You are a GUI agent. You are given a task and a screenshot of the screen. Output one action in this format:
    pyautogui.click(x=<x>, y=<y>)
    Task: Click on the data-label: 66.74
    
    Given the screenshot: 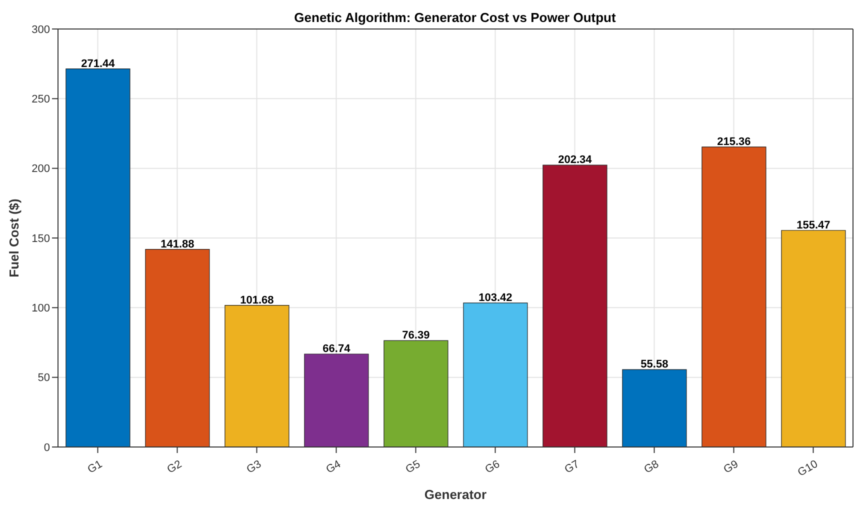 What is the action you would take?
    pyautogui.click(x=337, y=349)
    